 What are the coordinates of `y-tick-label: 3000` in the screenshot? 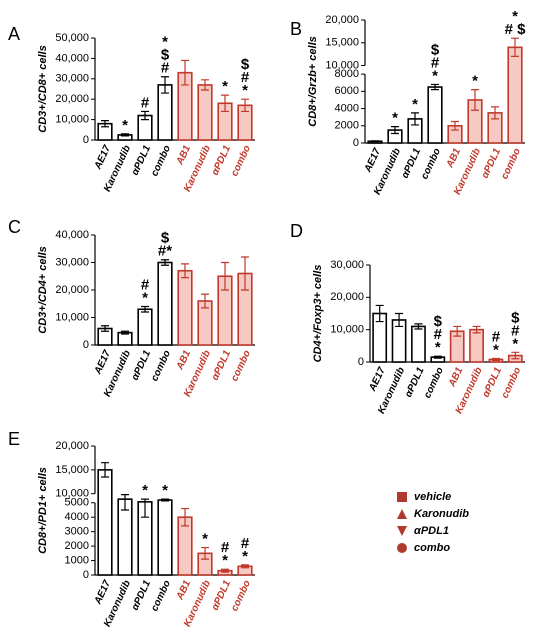 It's located at (77, 532).